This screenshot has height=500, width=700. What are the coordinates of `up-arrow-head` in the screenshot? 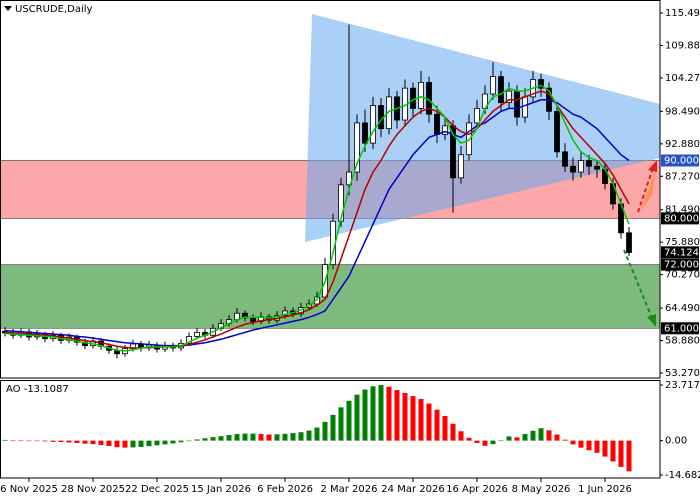 It's located at (652, 166).